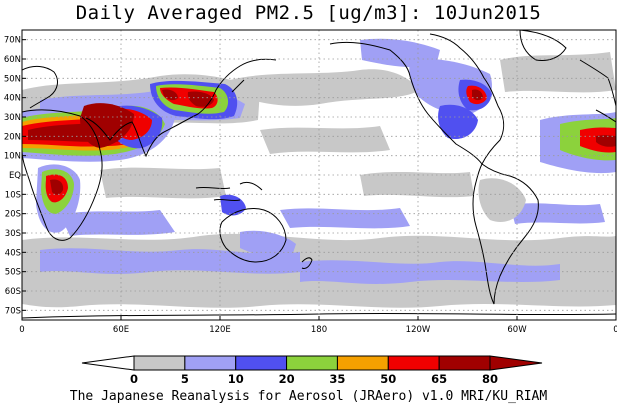 The height and width of the screenshot is (410, 617). Describe the element at coordinates (12, 118) in the screenshot. I see `lat-tick-label: 30N` at that location.